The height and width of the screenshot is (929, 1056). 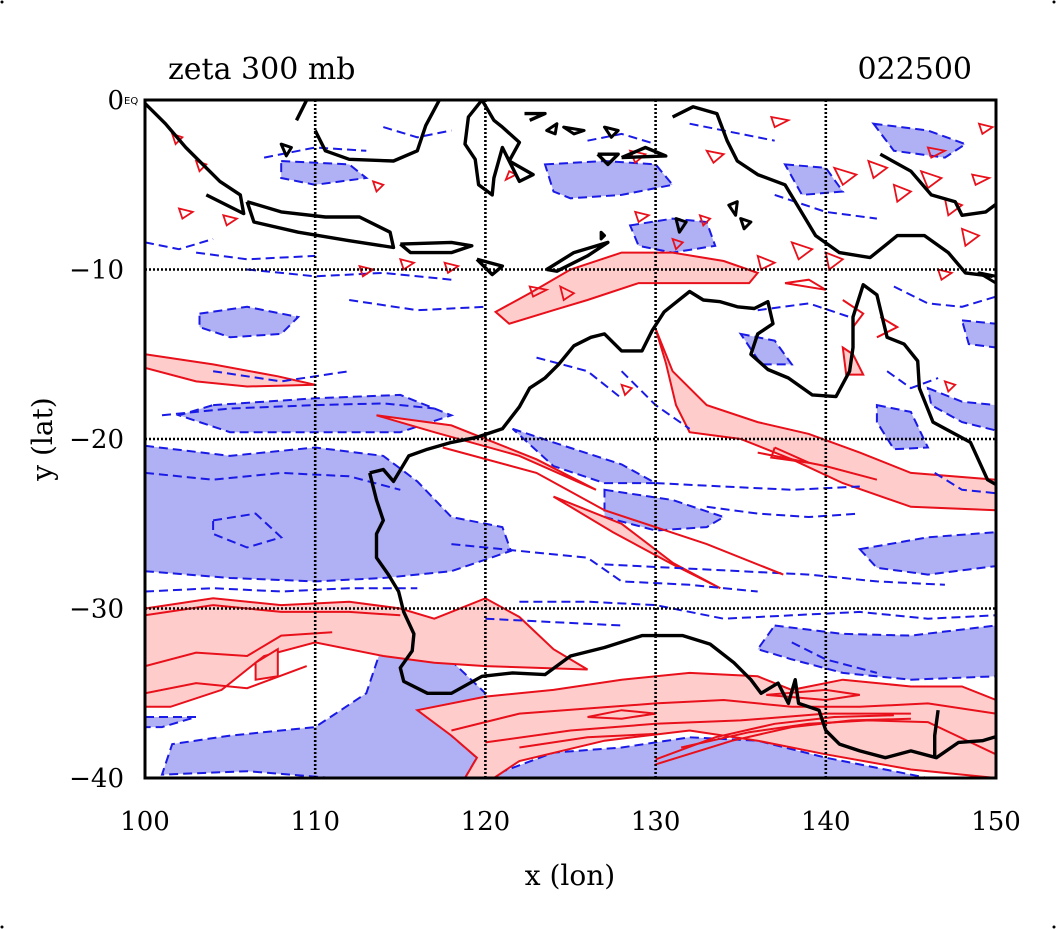 I want to click on corner-dot-bottom-left, so click(x=2, y=927).